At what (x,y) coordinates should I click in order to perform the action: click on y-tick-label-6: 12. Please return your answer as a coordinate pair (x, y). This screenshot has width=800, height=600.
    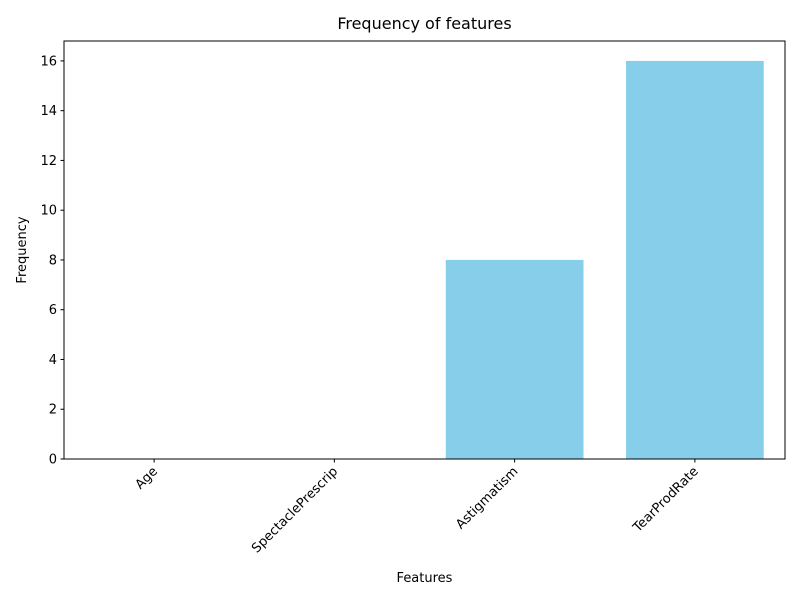
    Looking at the image, I should click on (48, 161).